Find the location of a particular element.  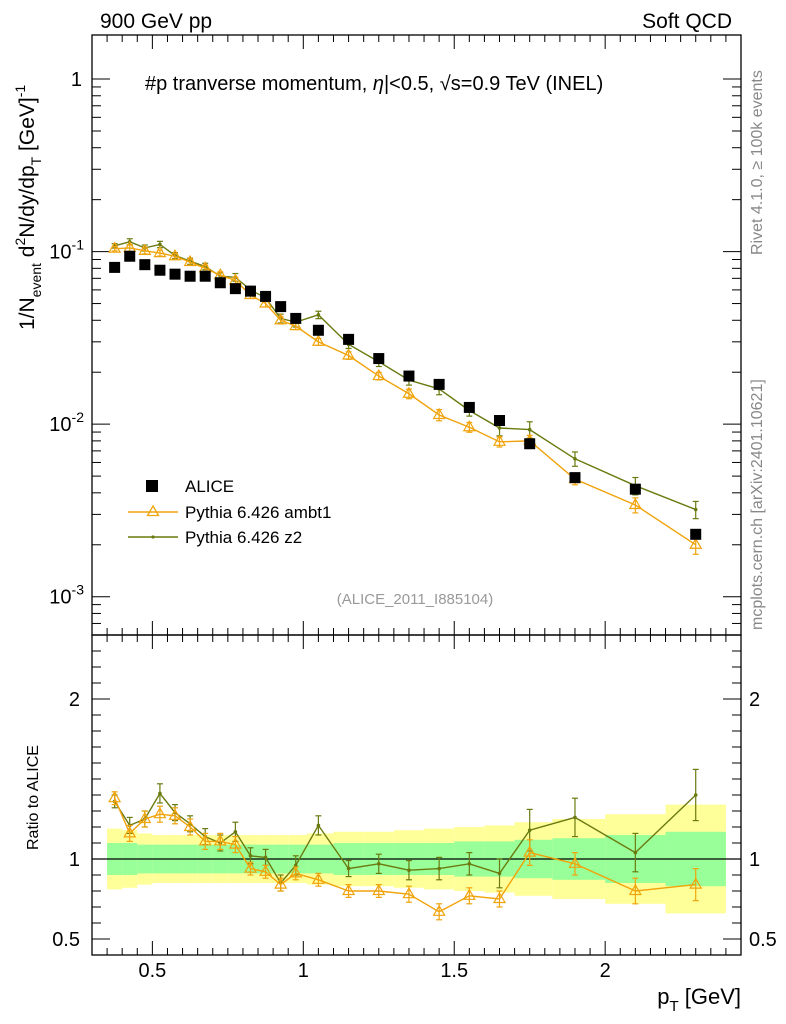

legend-alice-marker is located at coordinates (152, 486).